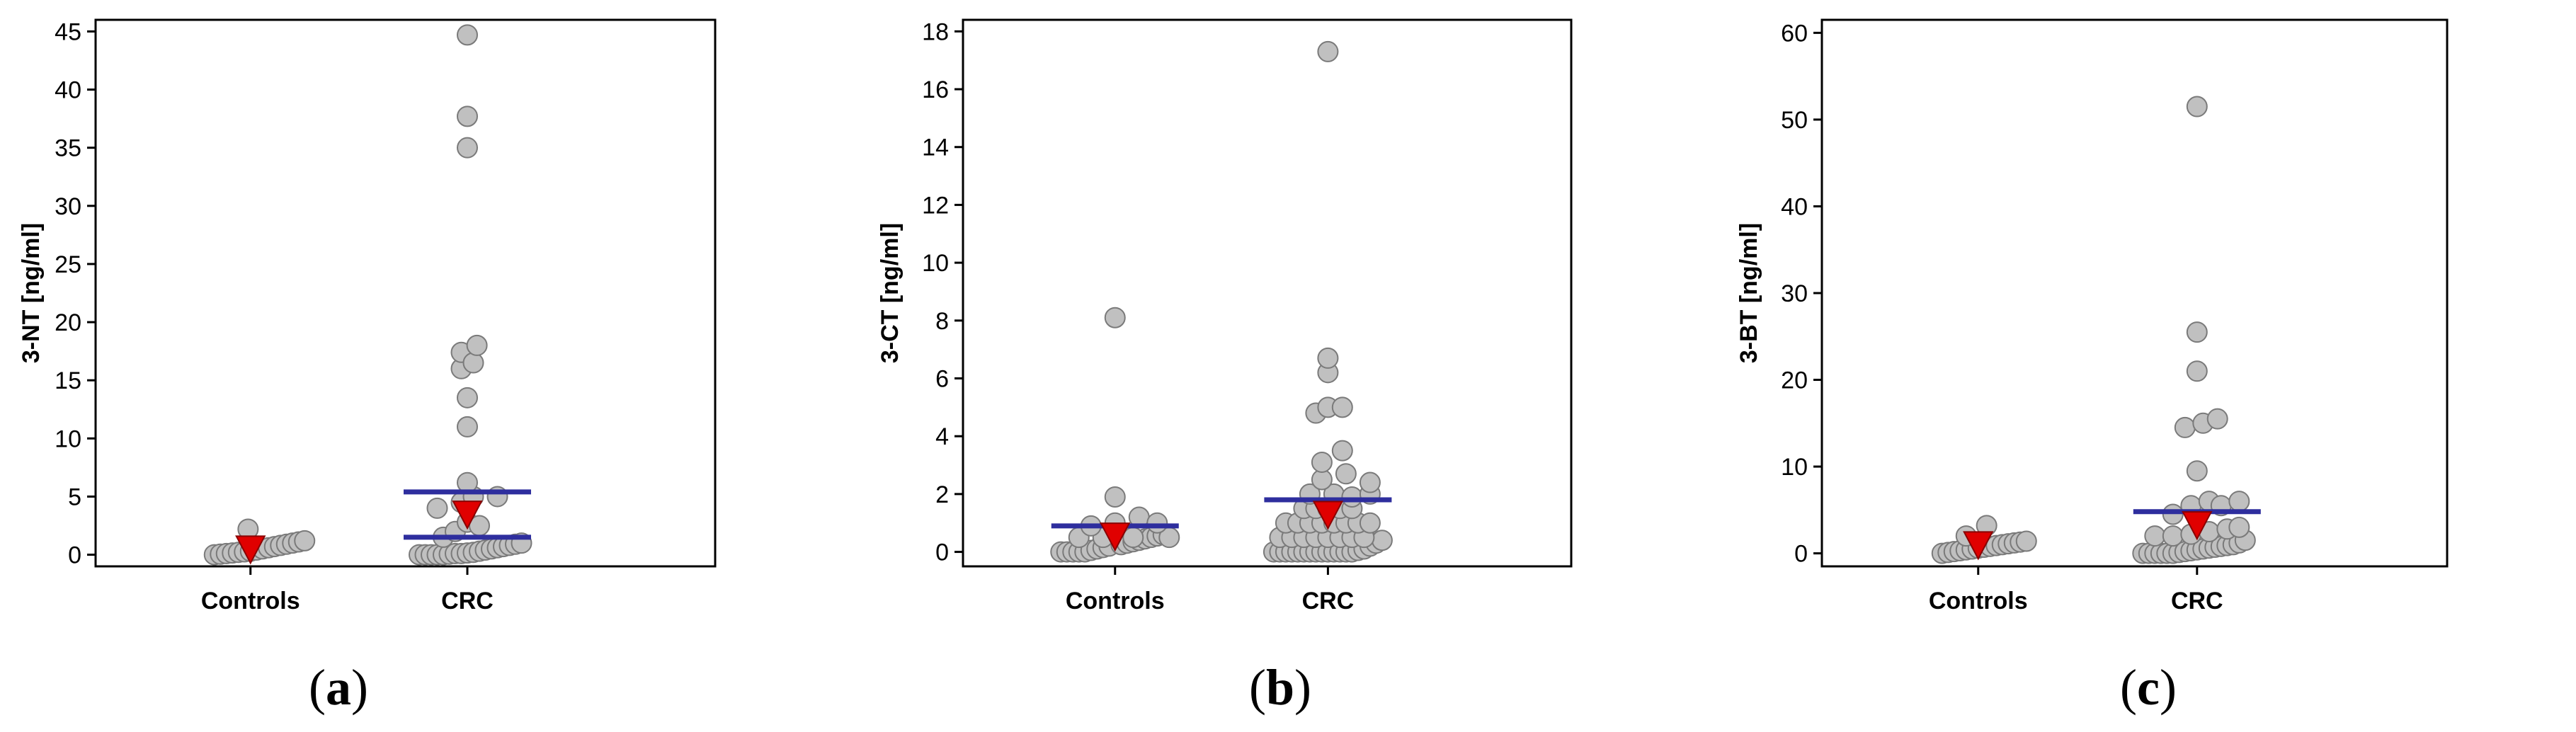 This screenshot has height=732, width=2576. I want to click on y-tick-label: 4, so click(942, 436).